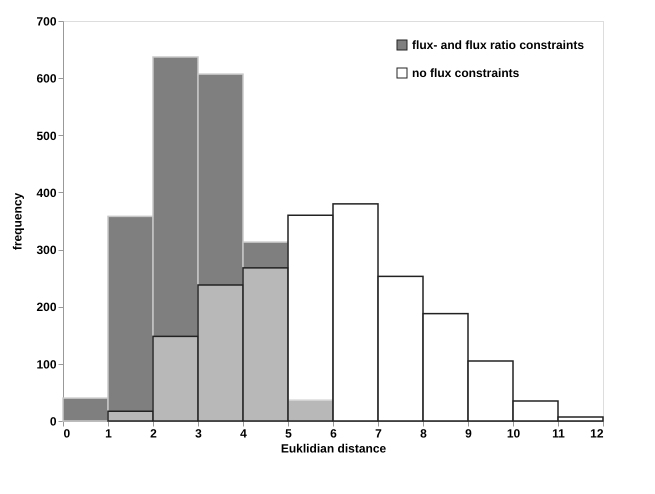 The height and width of the screenshot is (494, 655). What do you see at coordinates (498, 45) in the screenshot?
I see `legend-label: flux- and flux ratio constraints` at bounding box center [498, 45].